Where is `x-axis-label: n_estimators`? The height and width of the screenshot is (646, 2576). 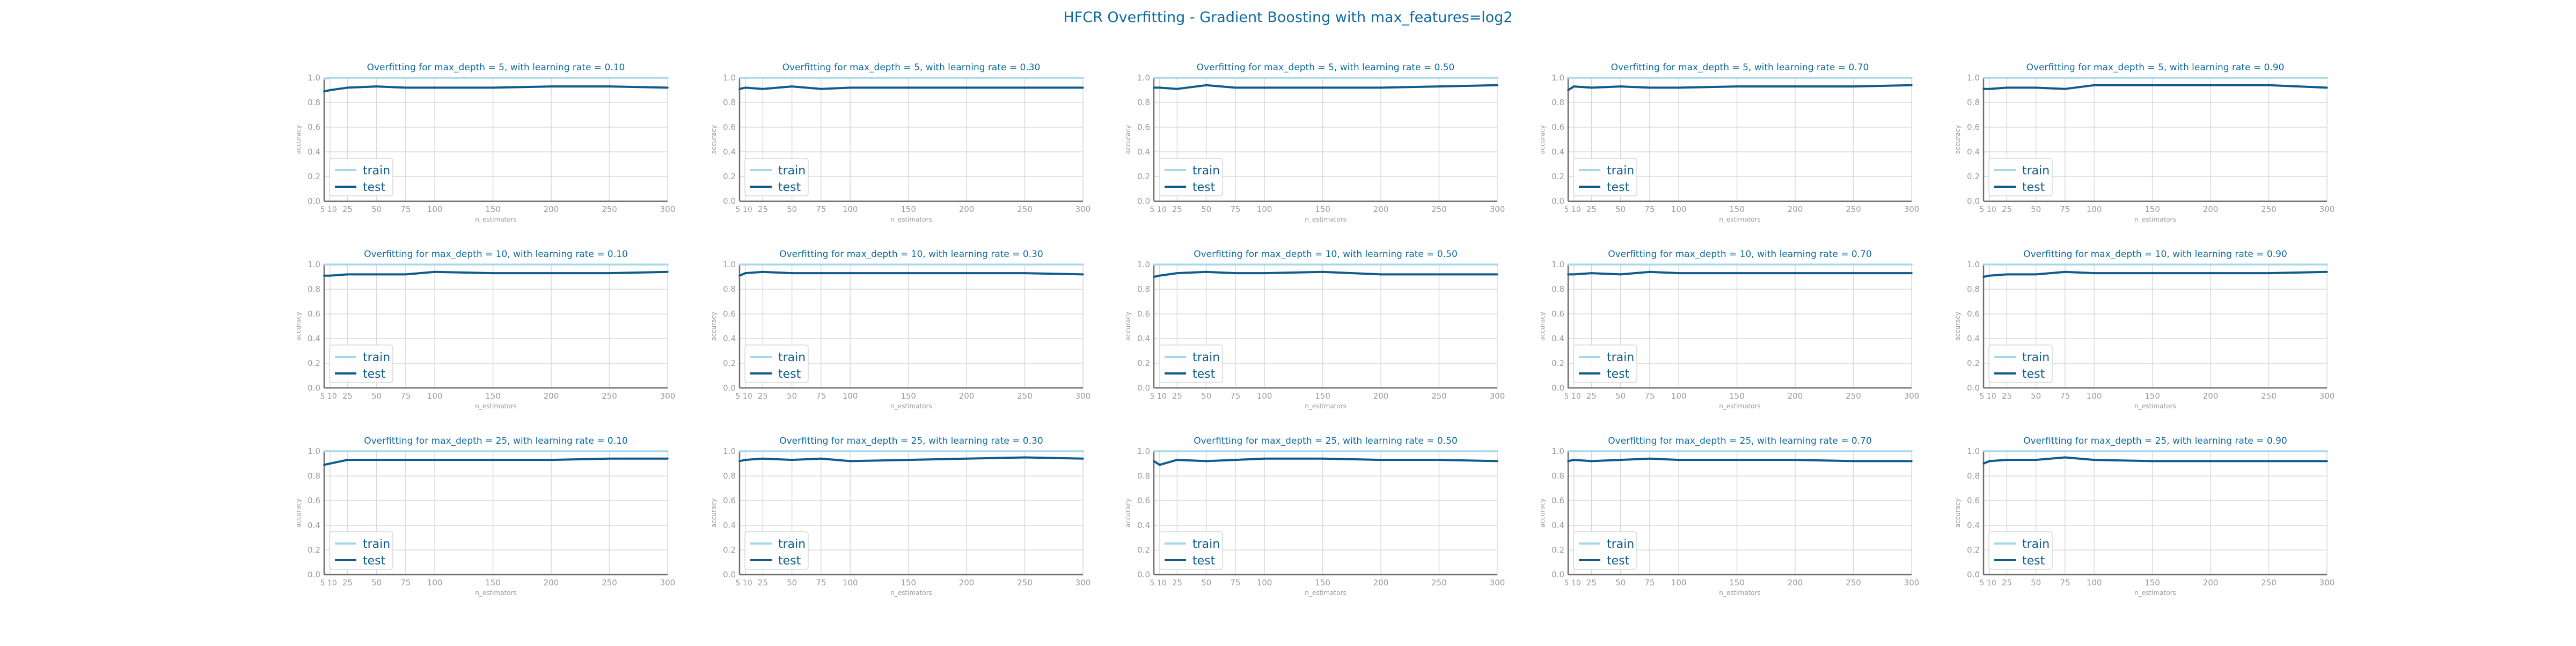 x-axis-label: n_estimators is located at coordinates (1325, 593).